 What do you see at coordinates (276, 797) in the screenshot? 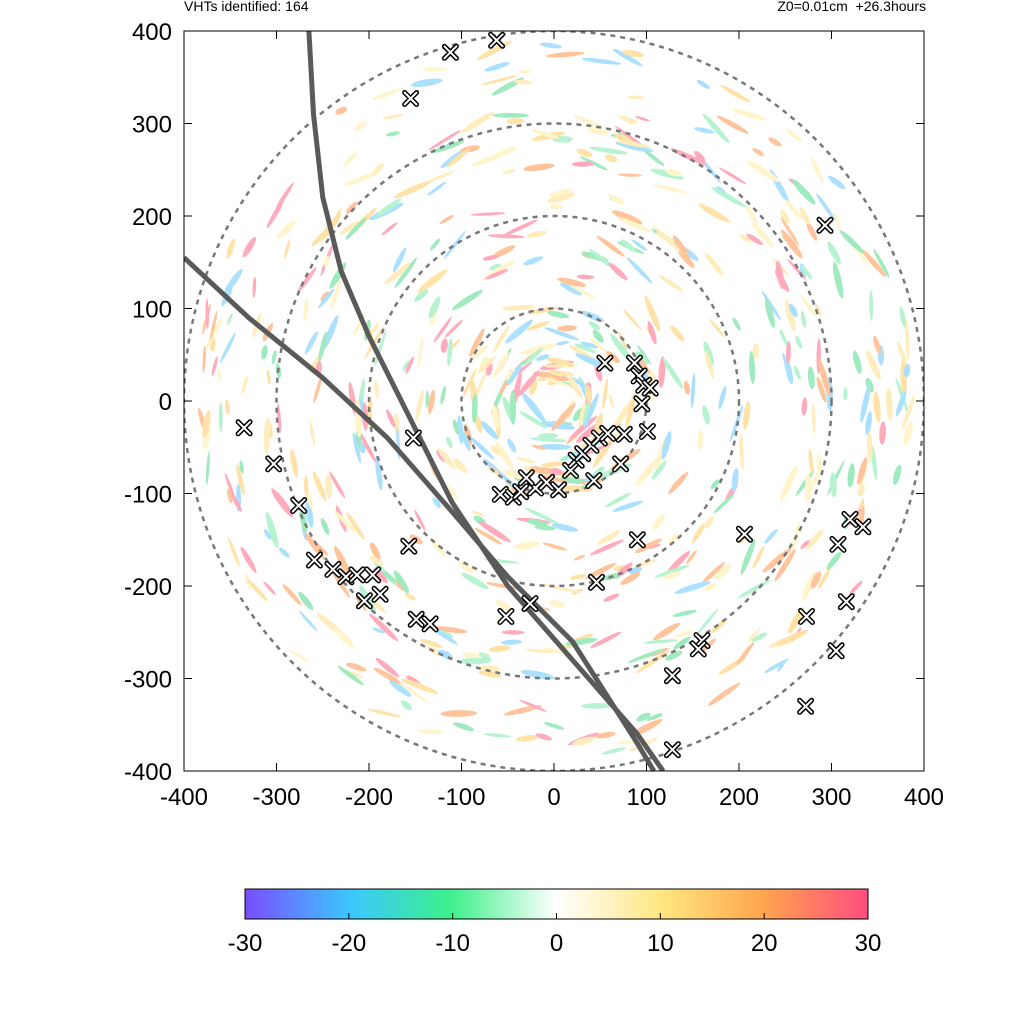
I see `x-tick-label: -300` at bounding box center [276, 797].